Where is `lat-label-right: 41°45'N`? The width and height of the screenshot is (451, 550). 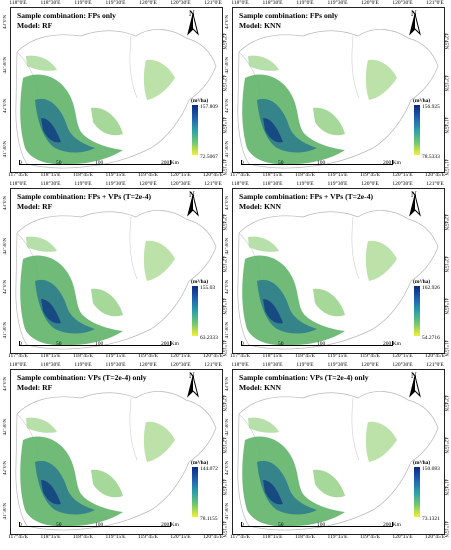 lat-label-right: 41°45'N is located at coordinates (223, 487).